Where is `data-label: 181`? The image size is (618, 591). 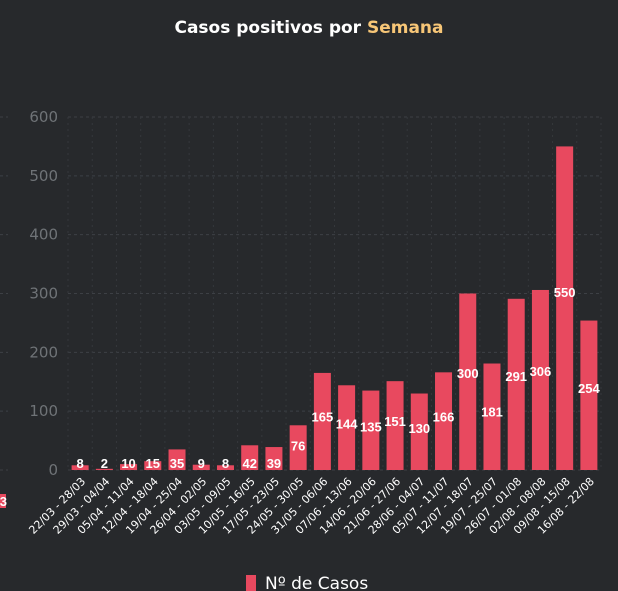
data-label: 181 is located at coordinates (492, 411).